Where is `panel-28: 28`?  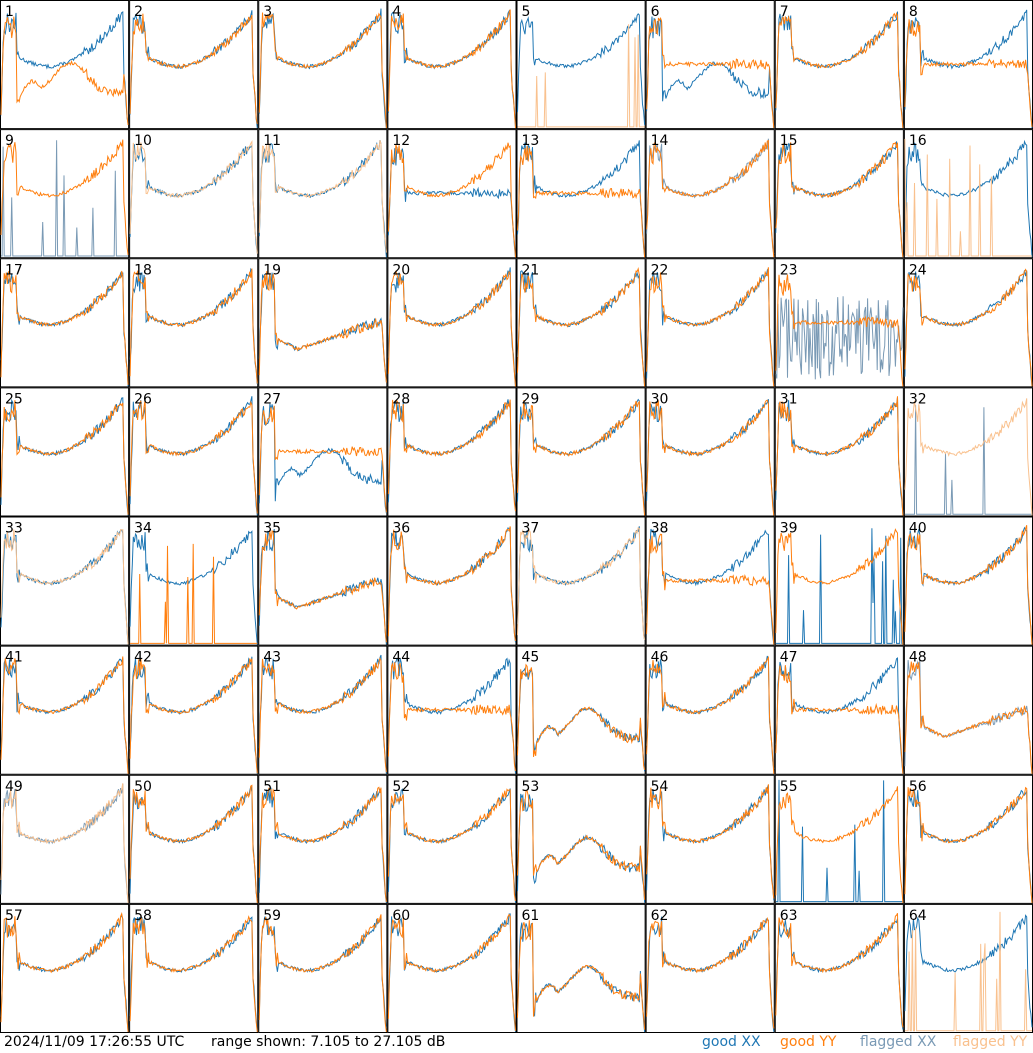
panel-28: 28 is located at coordinates (452, 452).